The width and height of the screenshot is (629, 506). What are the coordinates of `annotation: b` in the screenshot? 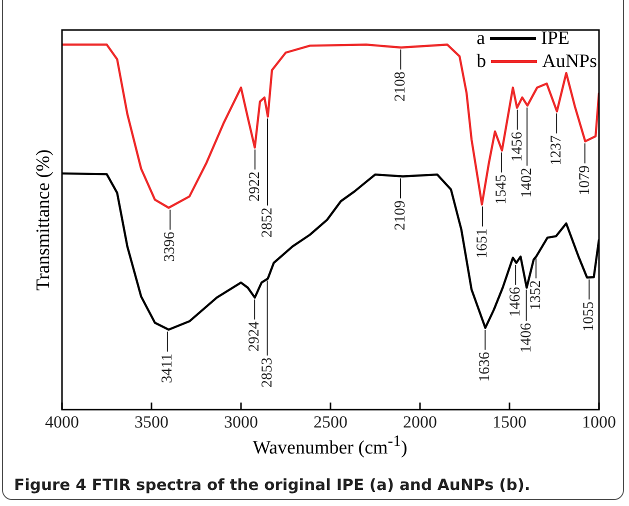 It's located at (481, 61).